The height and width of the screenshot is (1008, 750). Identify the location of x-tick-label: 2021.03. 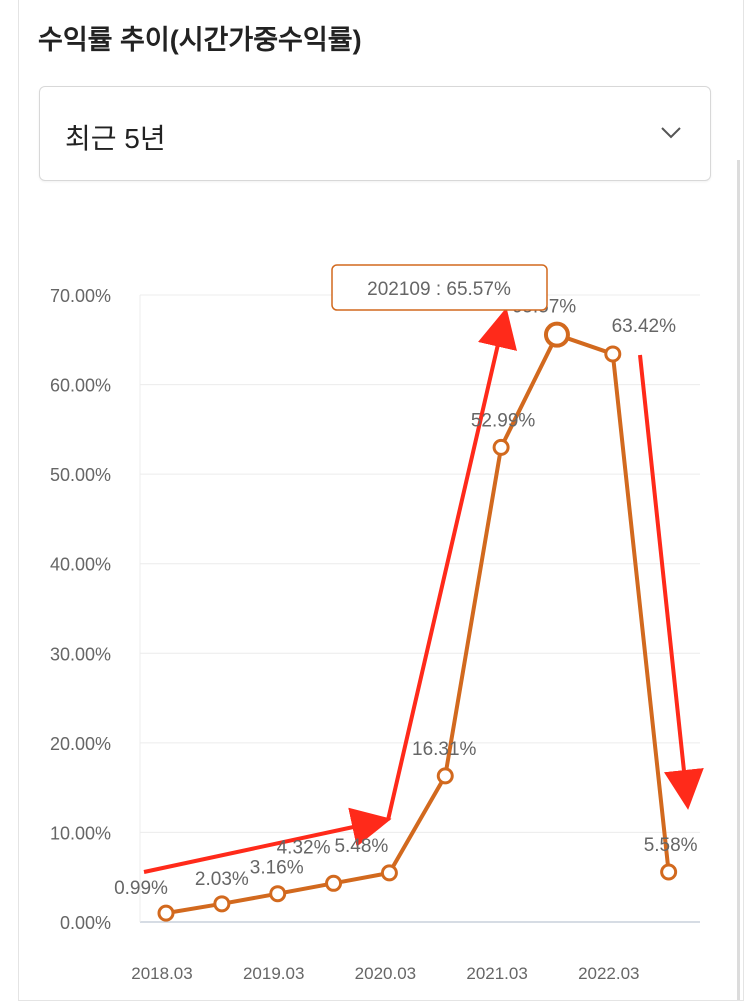
(496, 973).